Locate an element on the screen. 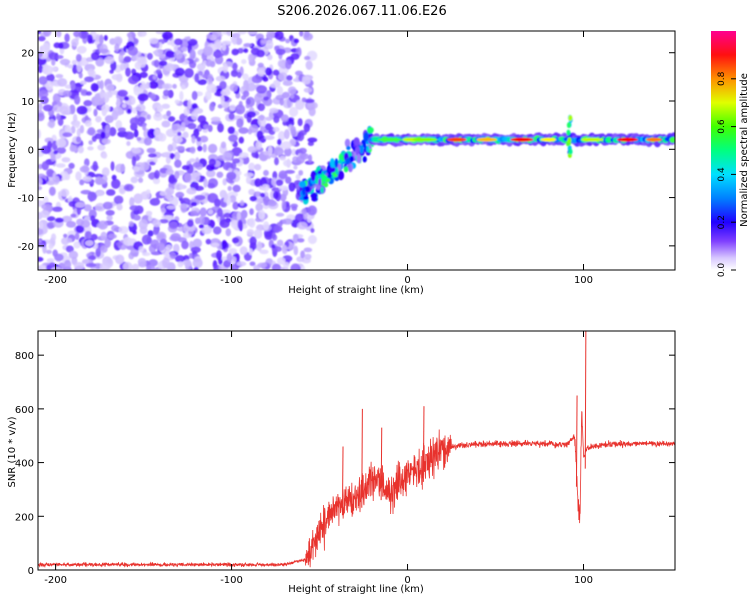 The height and width of the screenshot is (600, 750). transition-blob is located at coordinates (348, 148).